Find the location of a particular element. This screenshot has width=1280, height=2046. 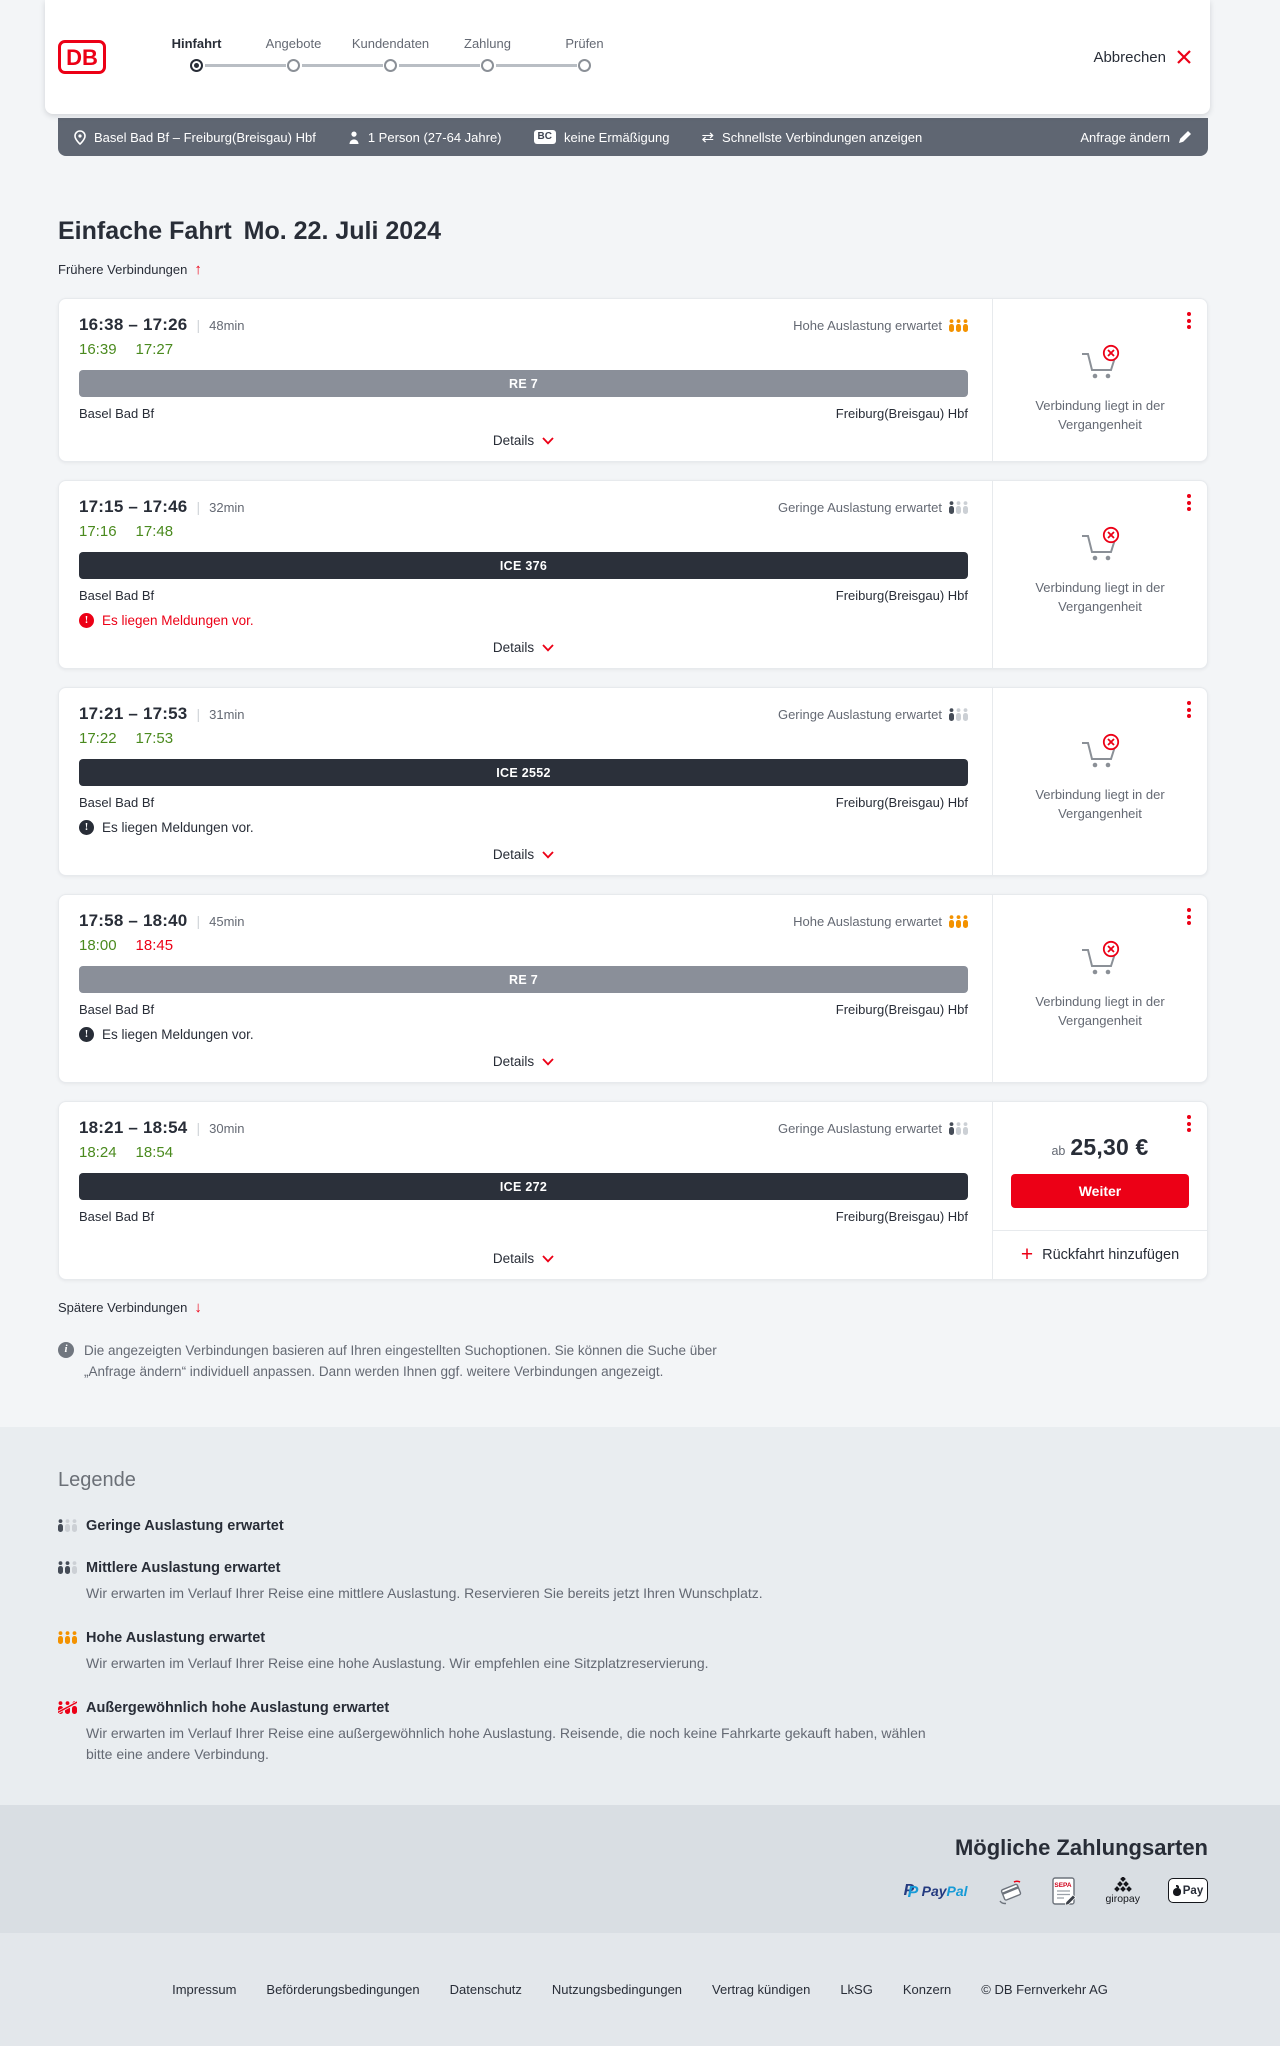

footer-link-konzern: Konzern is located at coordinates (927, 1989).